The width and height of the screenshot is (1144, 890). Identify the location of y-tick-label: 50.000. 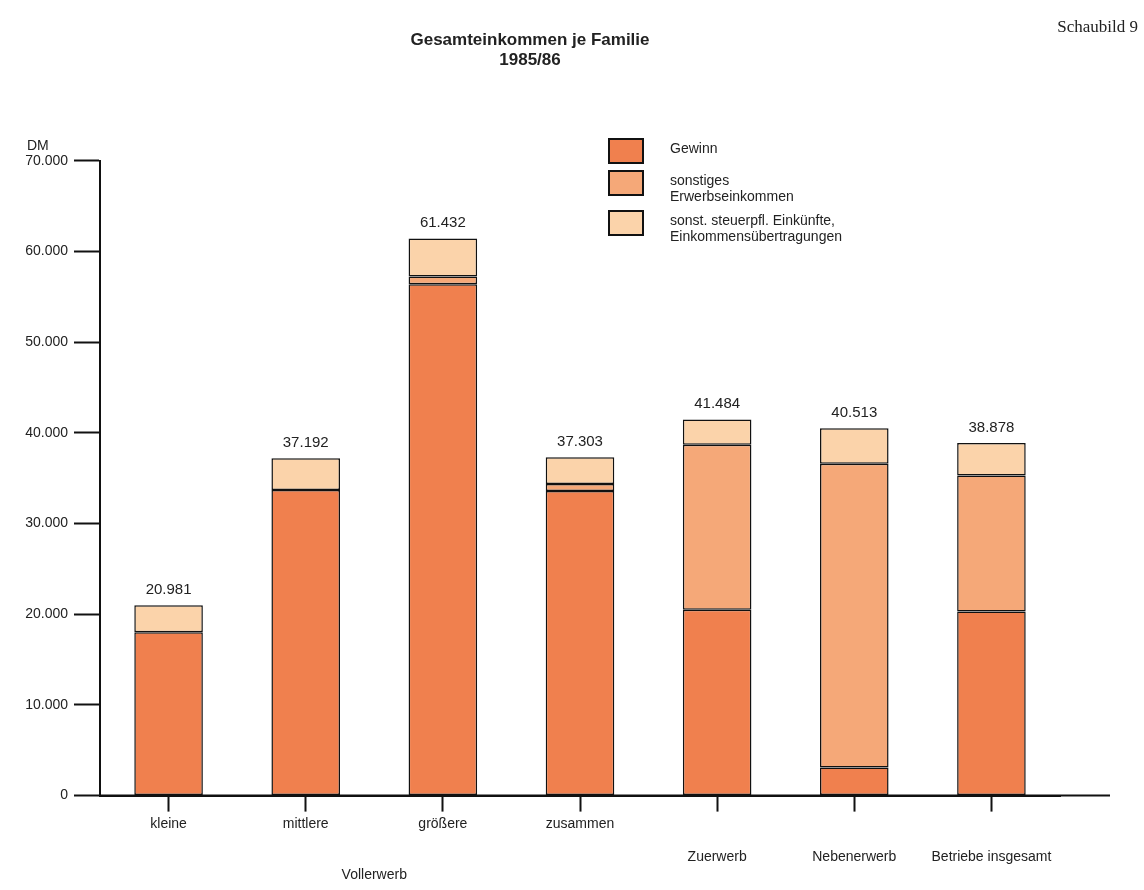
(47, 341).